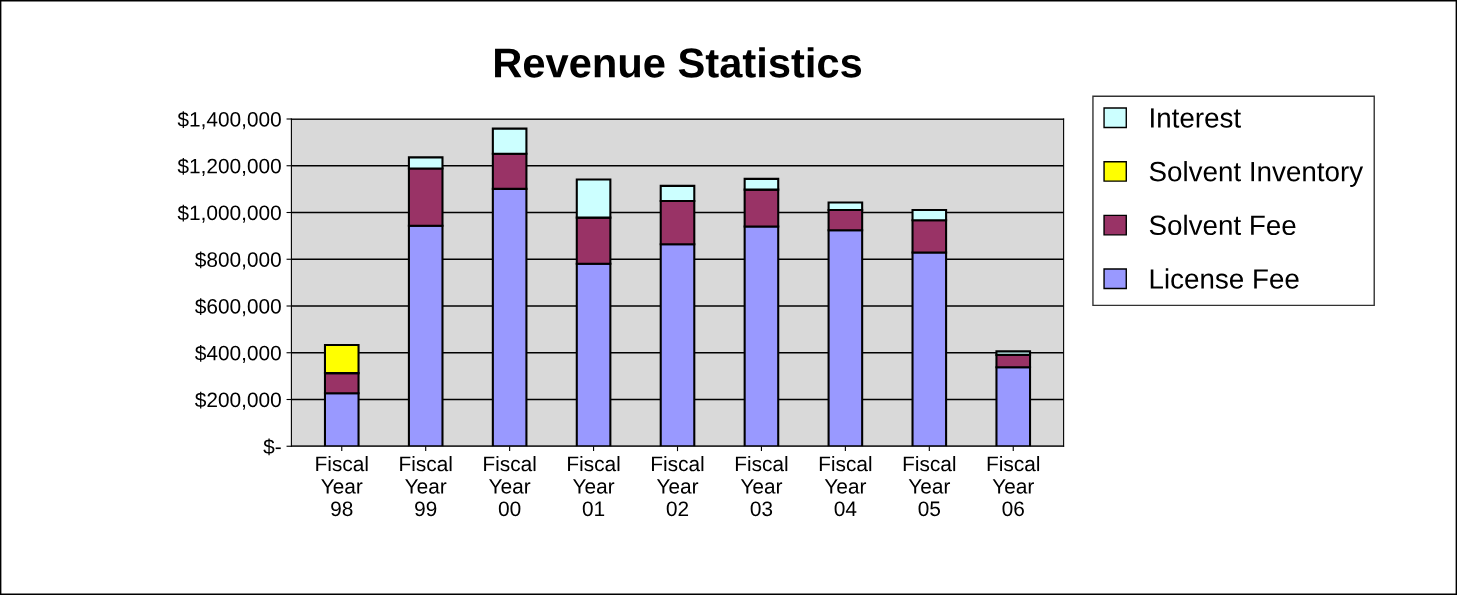 The height and width of the screenshot is (595, 1457). I want to click on x-tick-label: Fiscal Year 03, so click(761, 486).